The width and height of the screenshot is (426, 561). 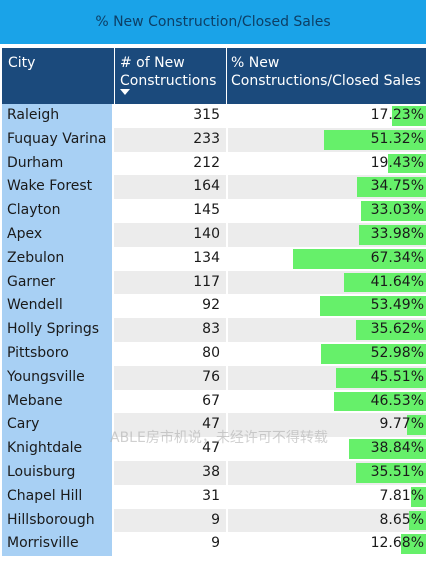 What do you see at coordinates (58, 258) in the screenshot?
I see `cell-city: Zebulon` at bounding box center [58, 258].